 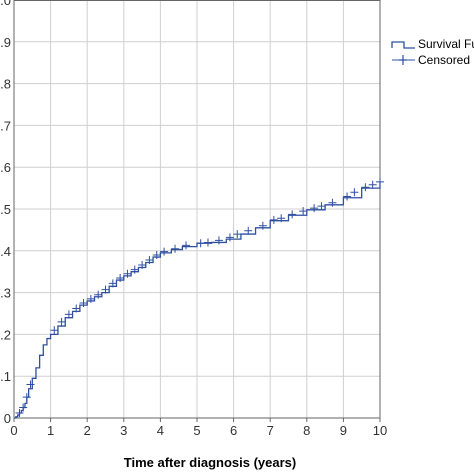 I want to click on x-axis-title: Time after diagnosis (years), so click(x=210, y=462).